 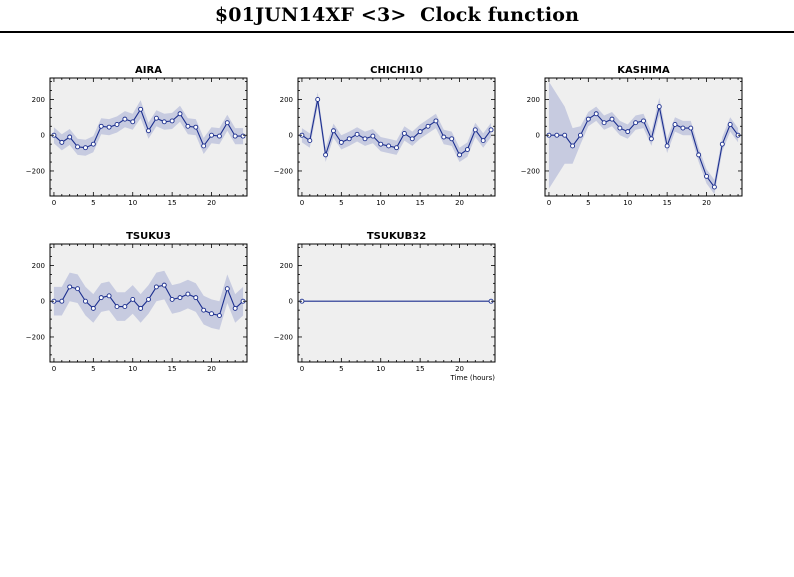 I want to click on x-axis-label: Time (hours), so click(x=473, y=378).